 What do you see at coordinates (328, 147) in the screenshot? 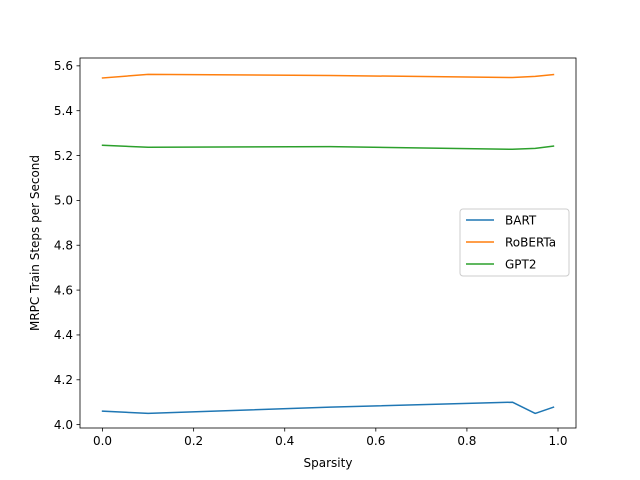
I see `series-line-gpt2` at bounding box center [328, 147].